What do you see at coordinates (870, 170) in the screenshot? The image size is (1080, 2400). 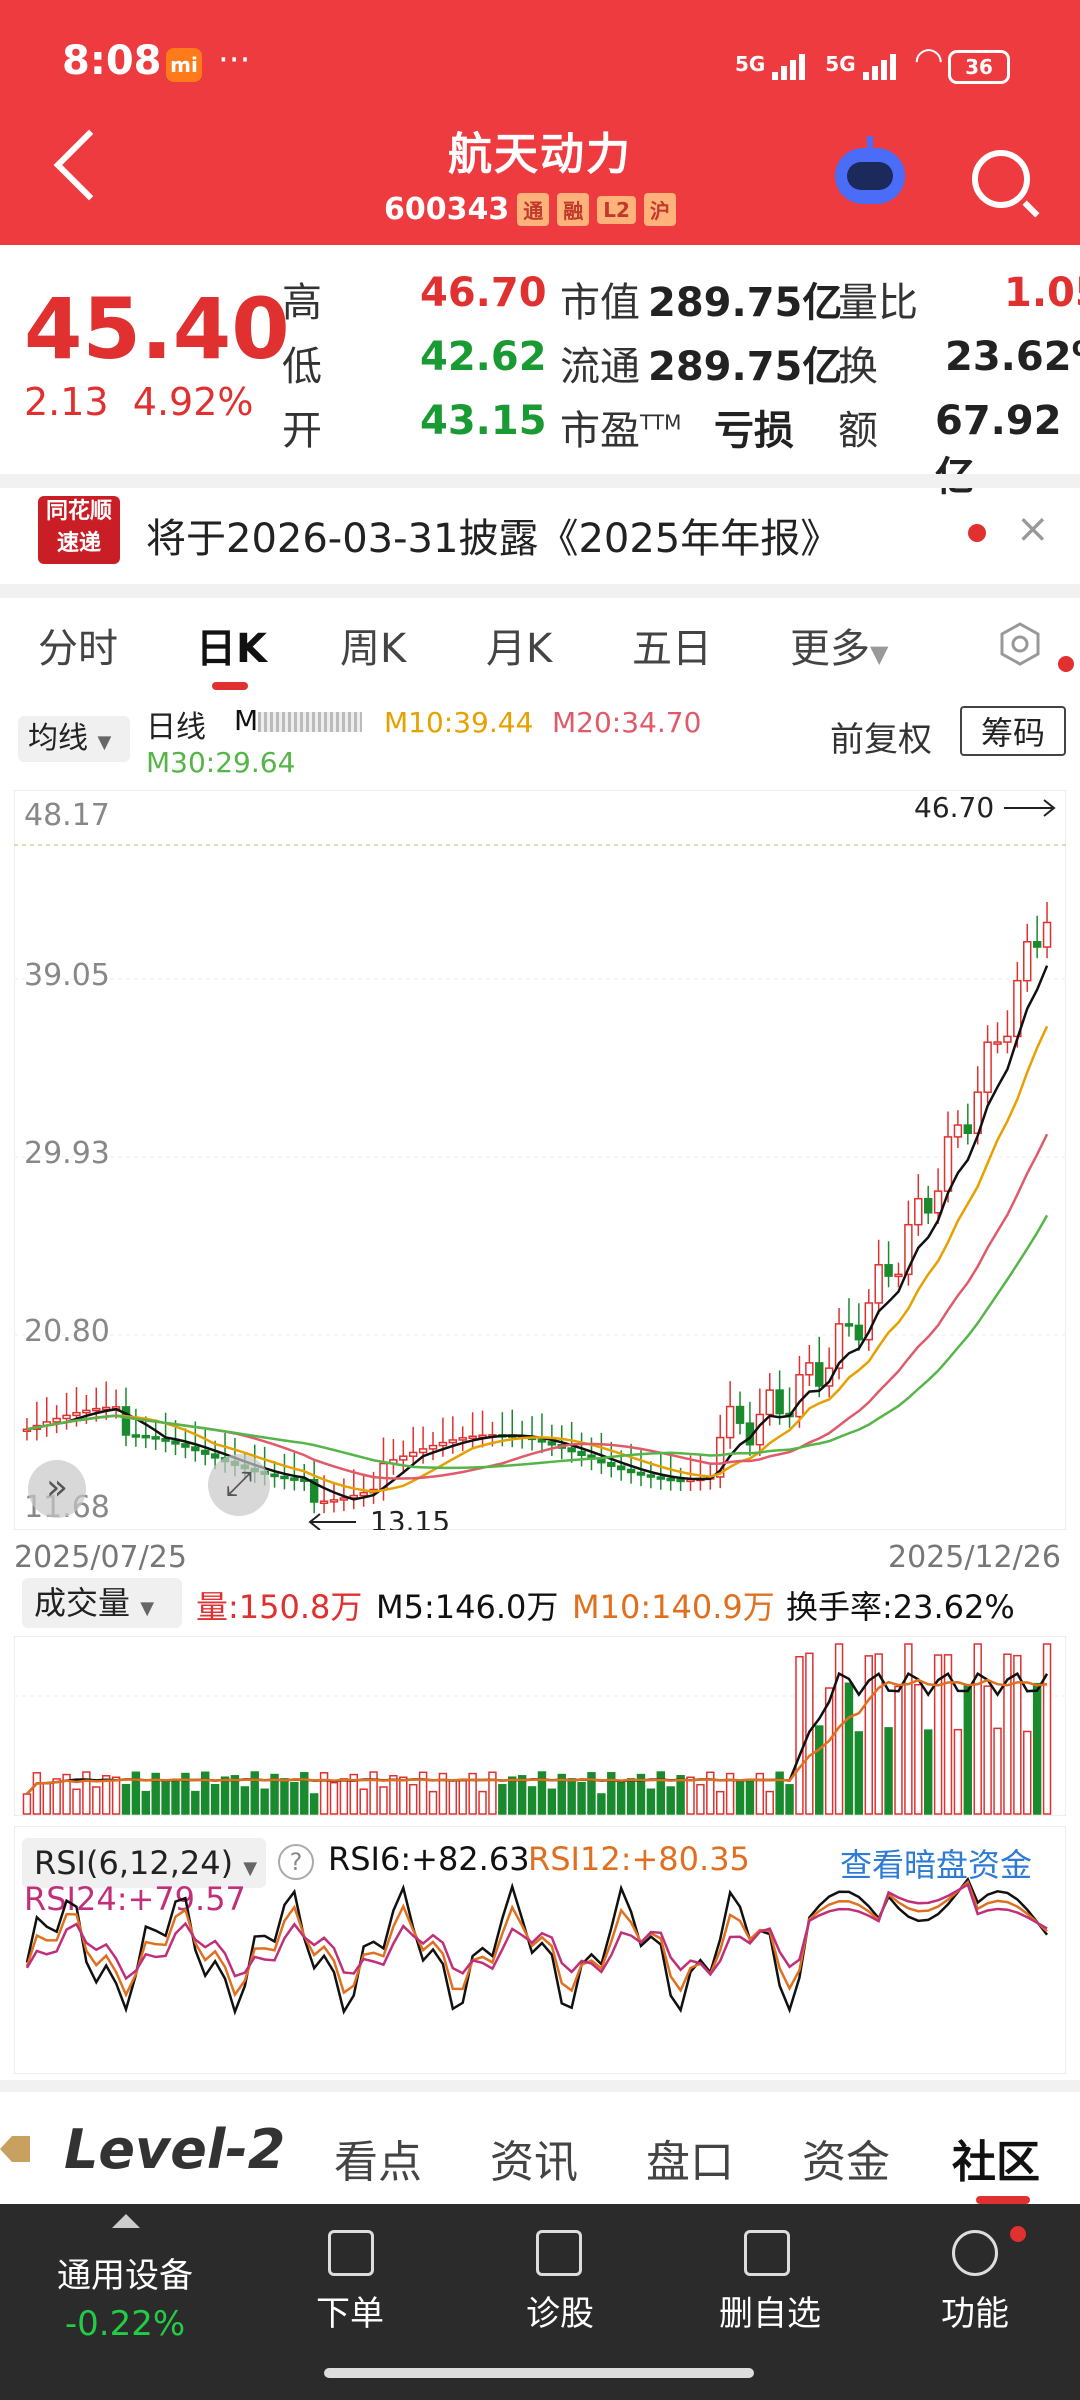 I see `ai-assistant-robot-icon` at bounding box center [870, 170].